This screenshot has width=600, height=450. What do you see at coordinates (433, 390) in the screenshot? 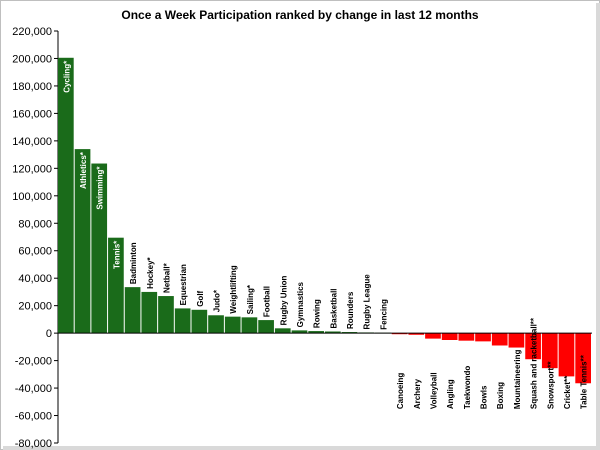
I see `category-label: Volleyball` at bounding box center [433, 390].